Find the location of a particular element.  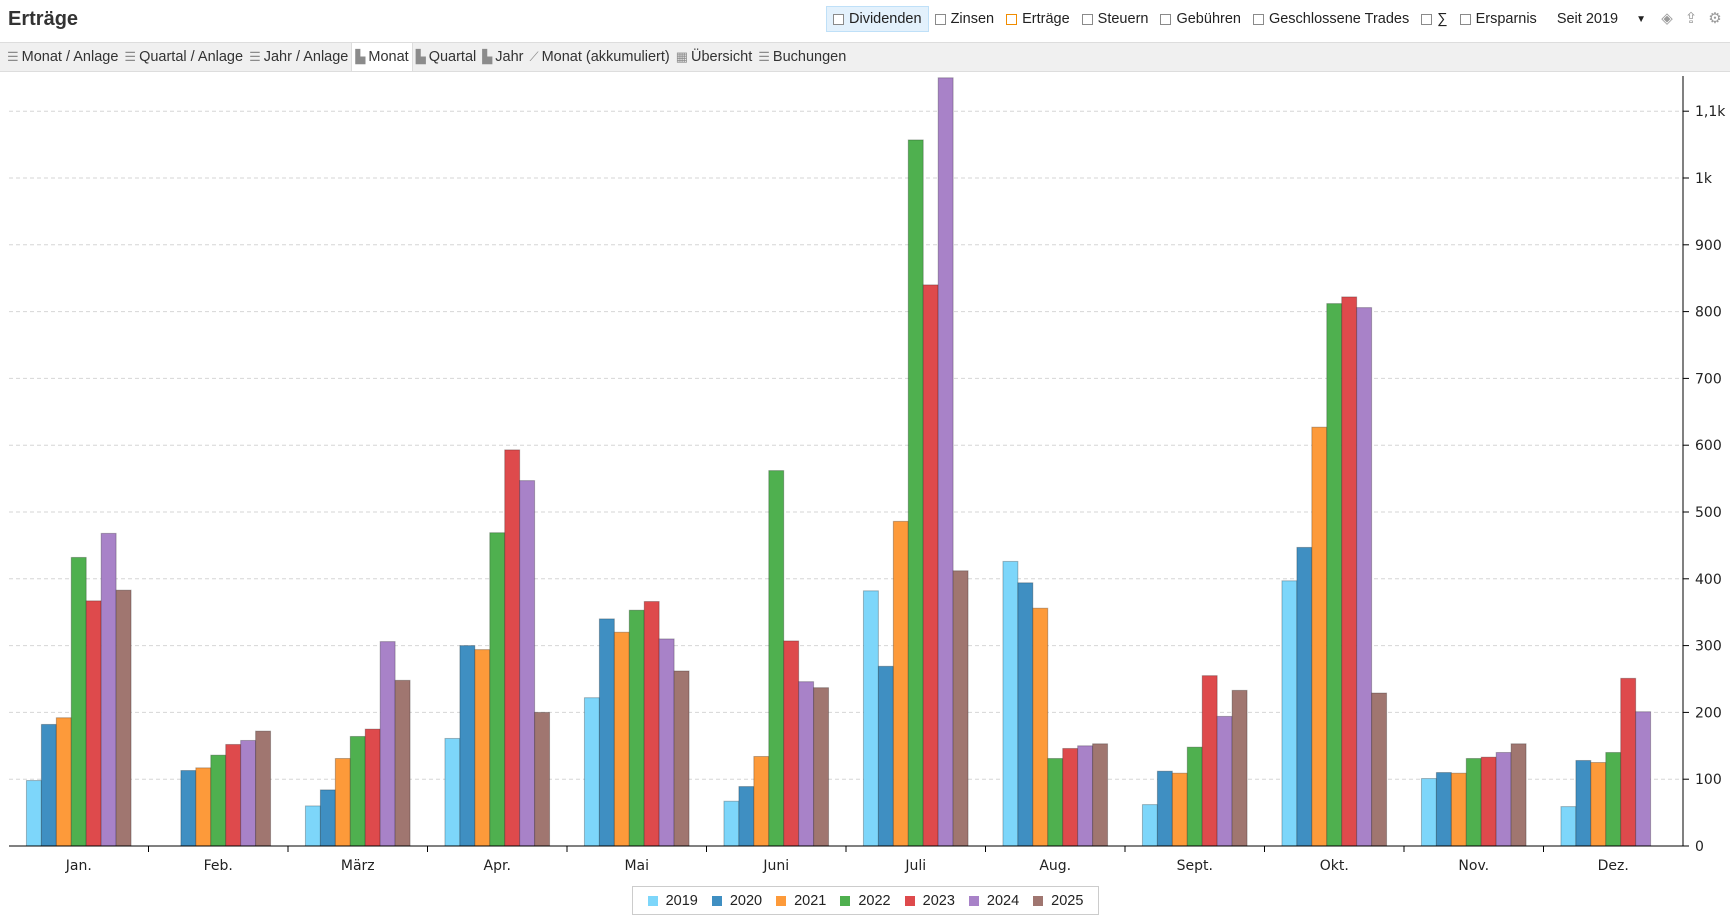

x-tick-label: Juli is located at coordinates (915, 866).